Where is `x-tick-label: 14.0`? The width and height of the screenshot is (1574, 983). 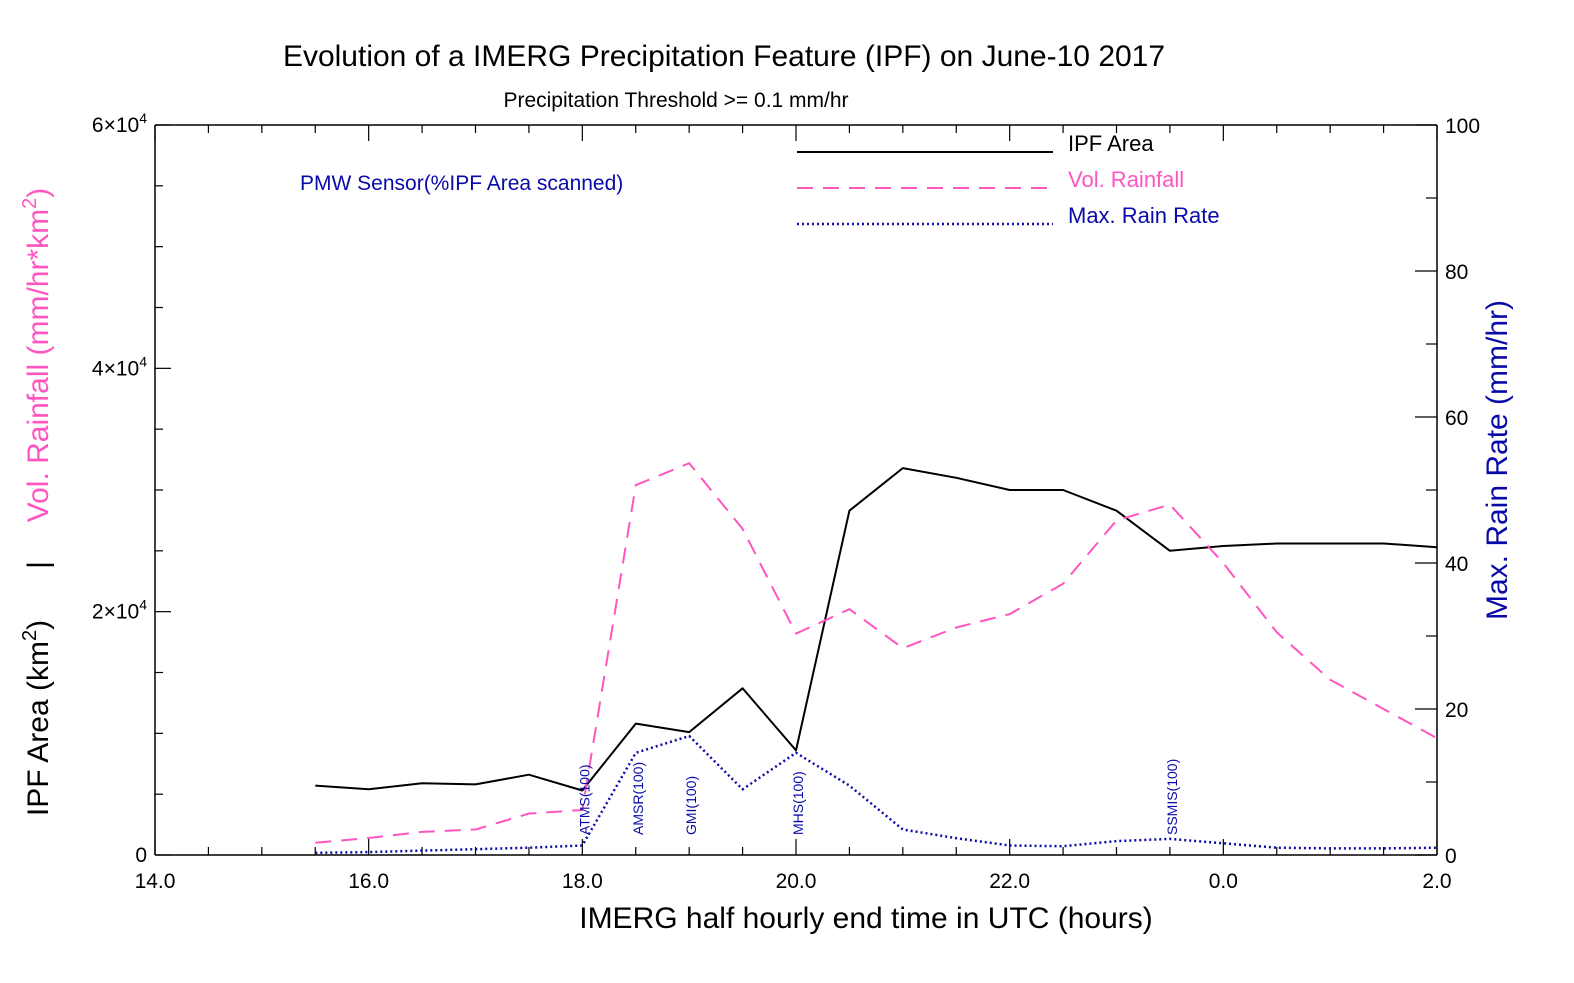
x-tick-label: 14.0 is located at coordinates (155, 881).